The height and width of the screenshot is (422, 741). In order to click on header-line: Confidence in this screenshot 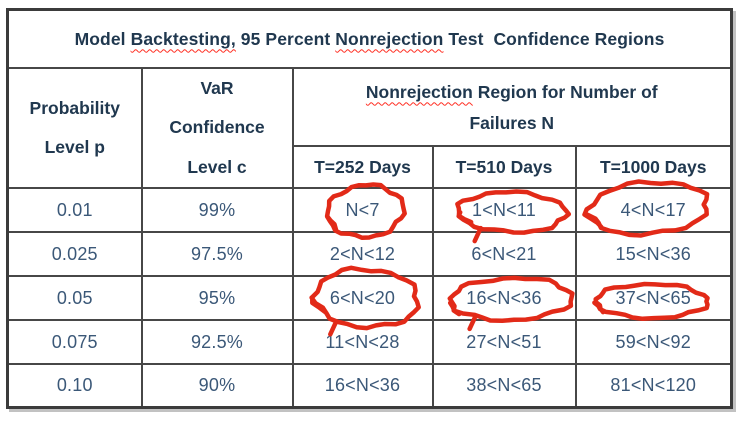, I will do `click(217, 127)`.